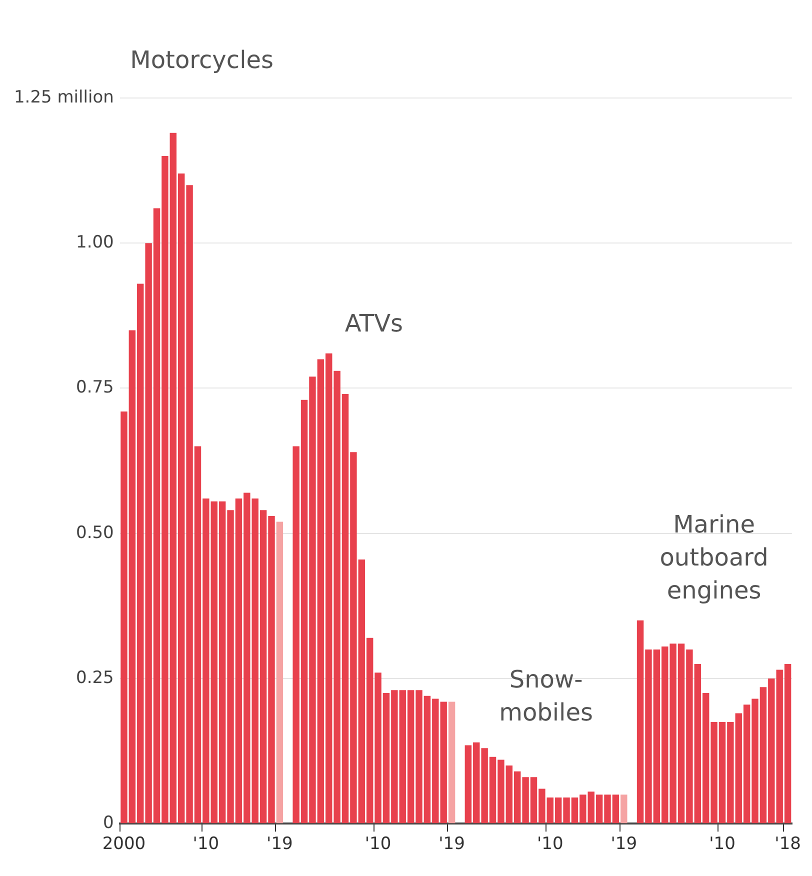 The width and height of the screenshot is (812, 876). What do you see at coordinates (202, 60) in the screenshot?
I see `text: Motorcycles` at bounding box center [202, 60].